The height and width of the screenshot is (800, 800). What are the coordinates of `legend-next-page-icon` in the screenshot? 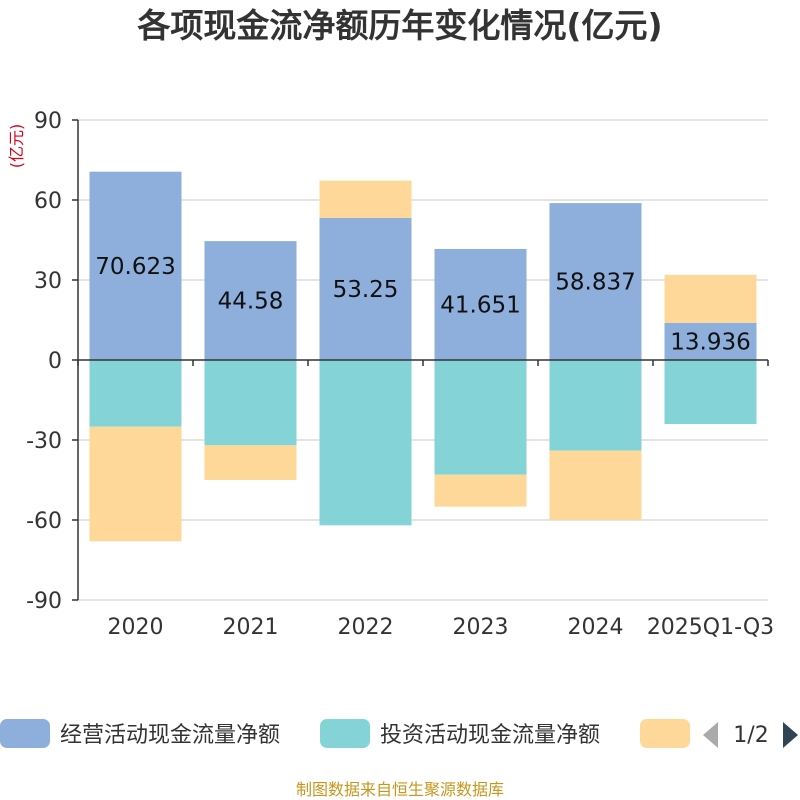 It's located at (790, 735).